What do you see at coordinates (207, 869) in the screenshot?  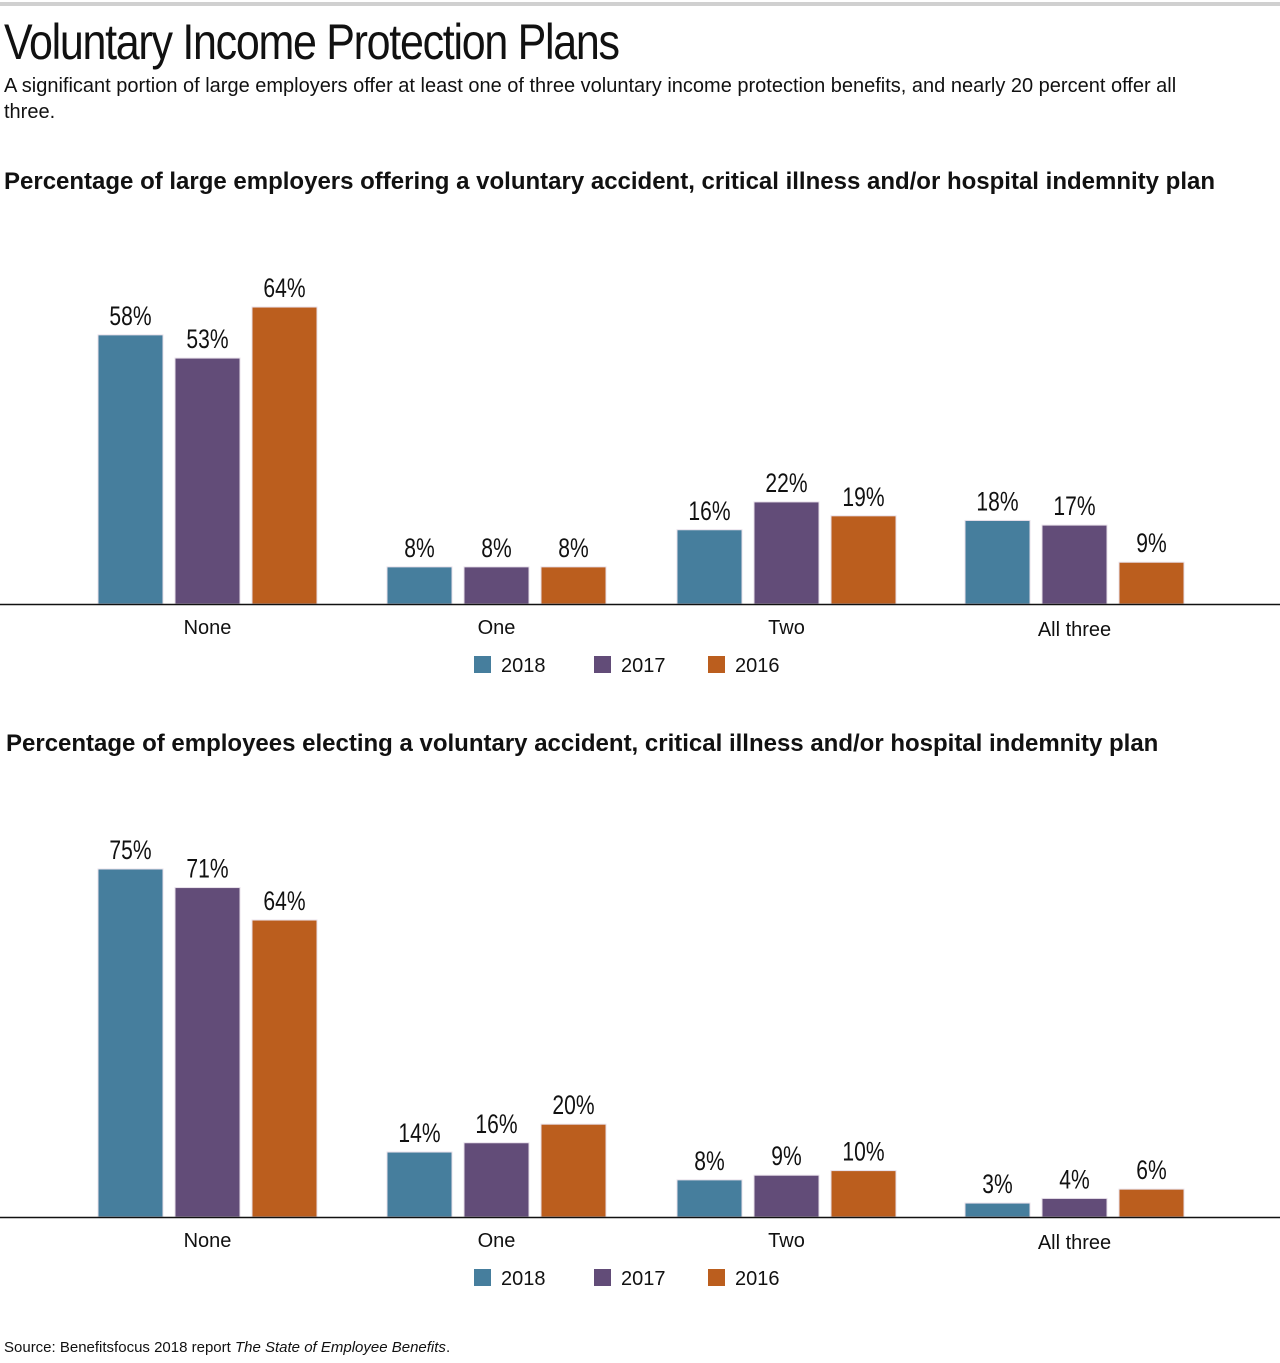 I see `data-label: 71%` at bounding box center [207, 869].